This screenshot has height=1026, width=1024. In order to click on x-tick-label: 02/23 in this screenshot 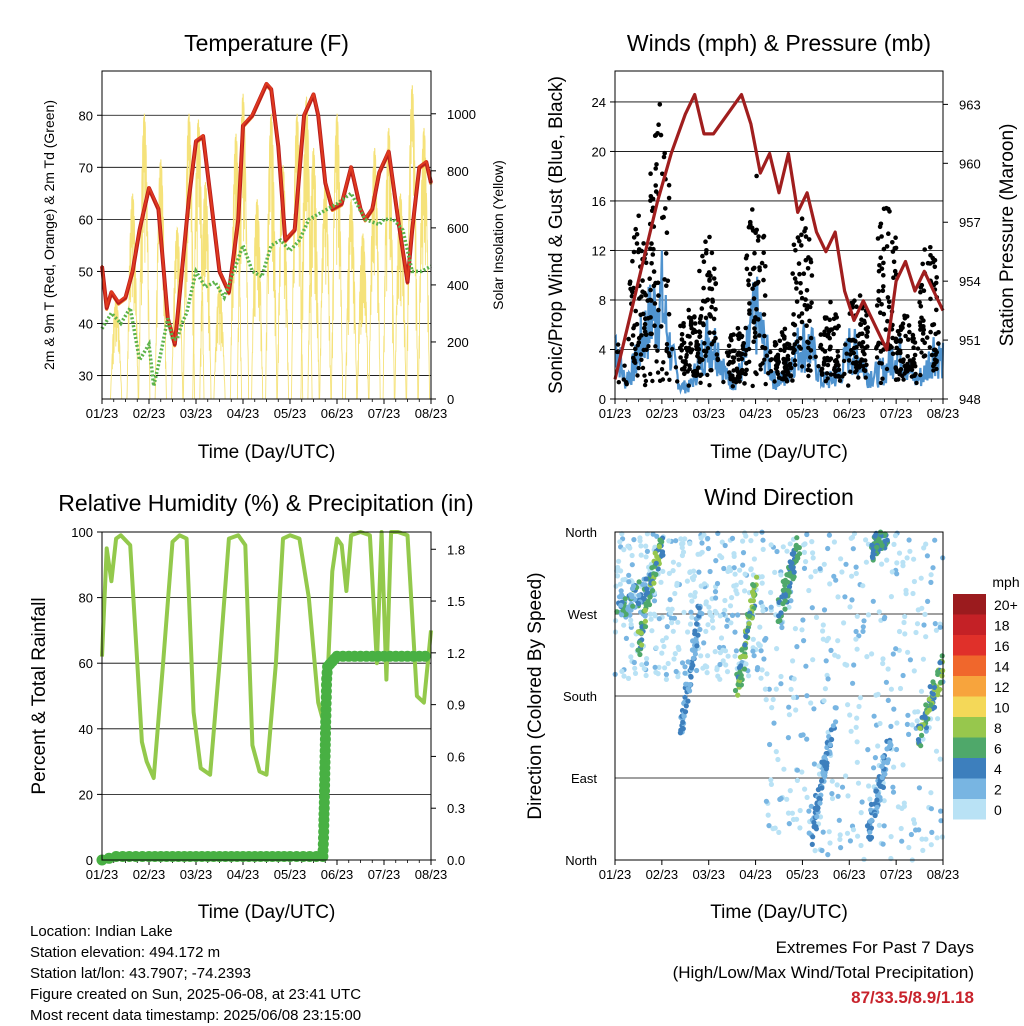, I will do `click(149, 413)`.